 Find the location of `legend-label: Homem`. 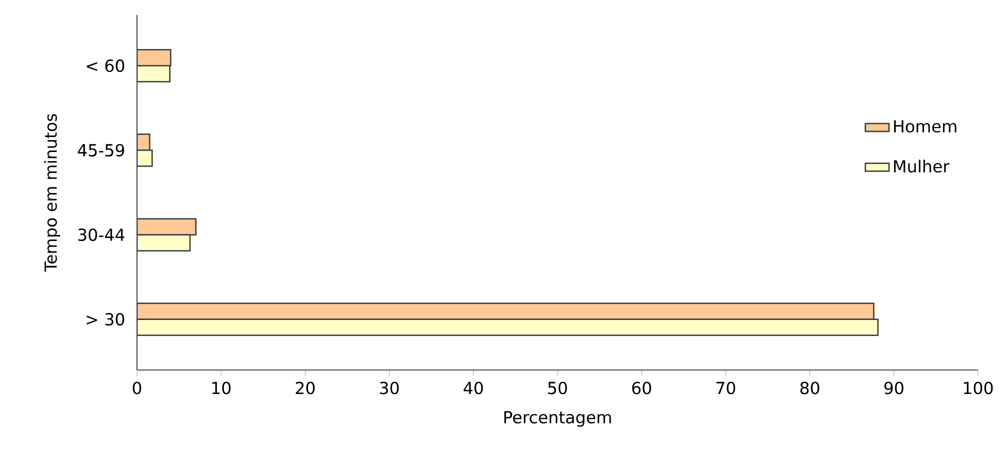

legend-label: Homem is located at coordinates (925, 126).